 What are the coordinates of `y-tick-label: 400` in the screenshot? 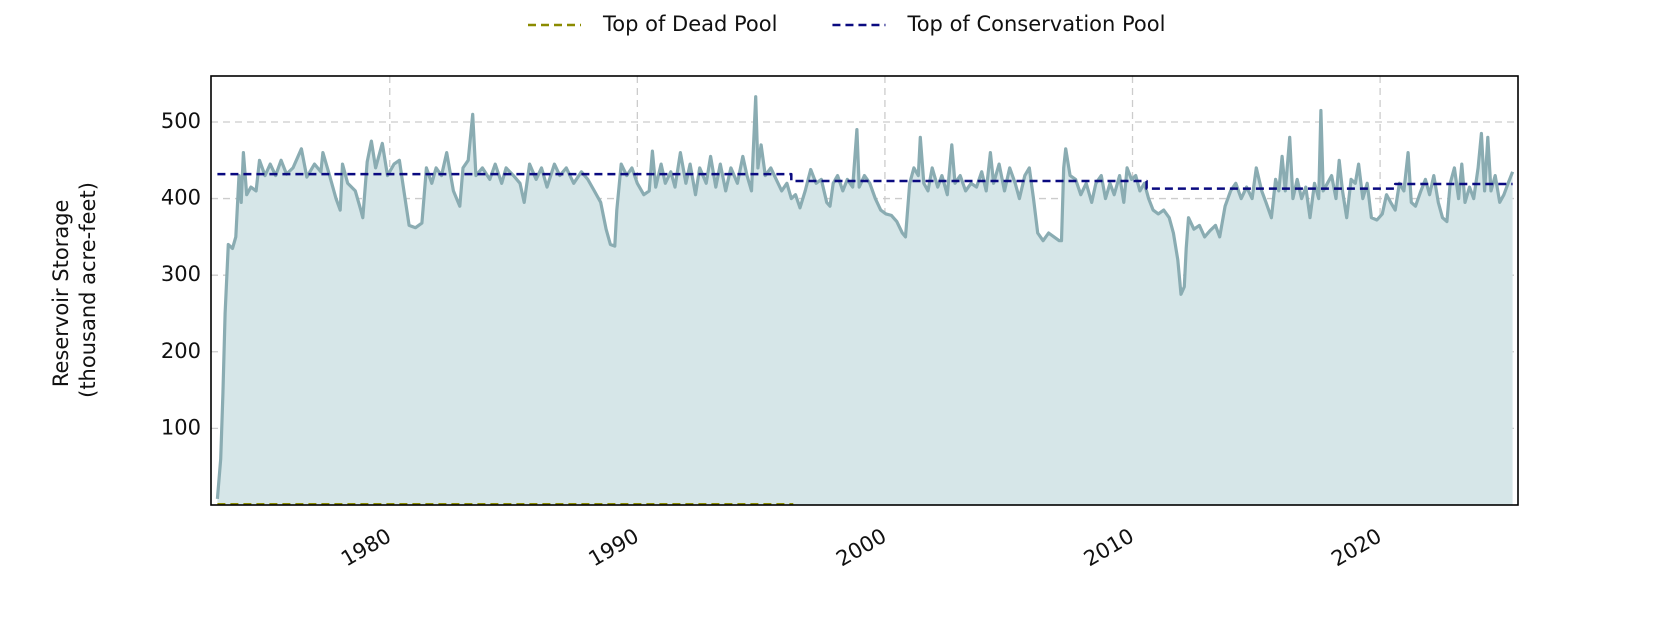 It's located at (181, 198).